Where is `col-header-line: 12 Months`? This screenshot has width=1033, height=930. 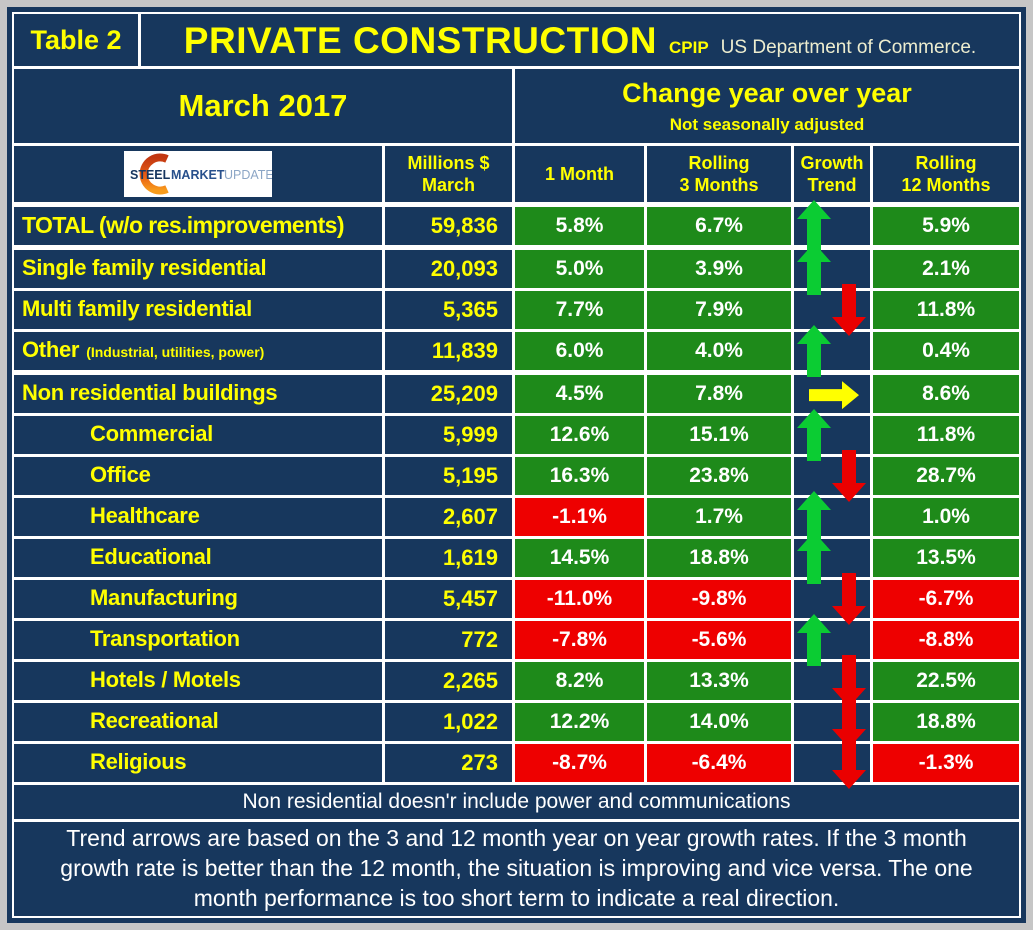
col-header-line: 12 Months is located at coordinates (946, 185).